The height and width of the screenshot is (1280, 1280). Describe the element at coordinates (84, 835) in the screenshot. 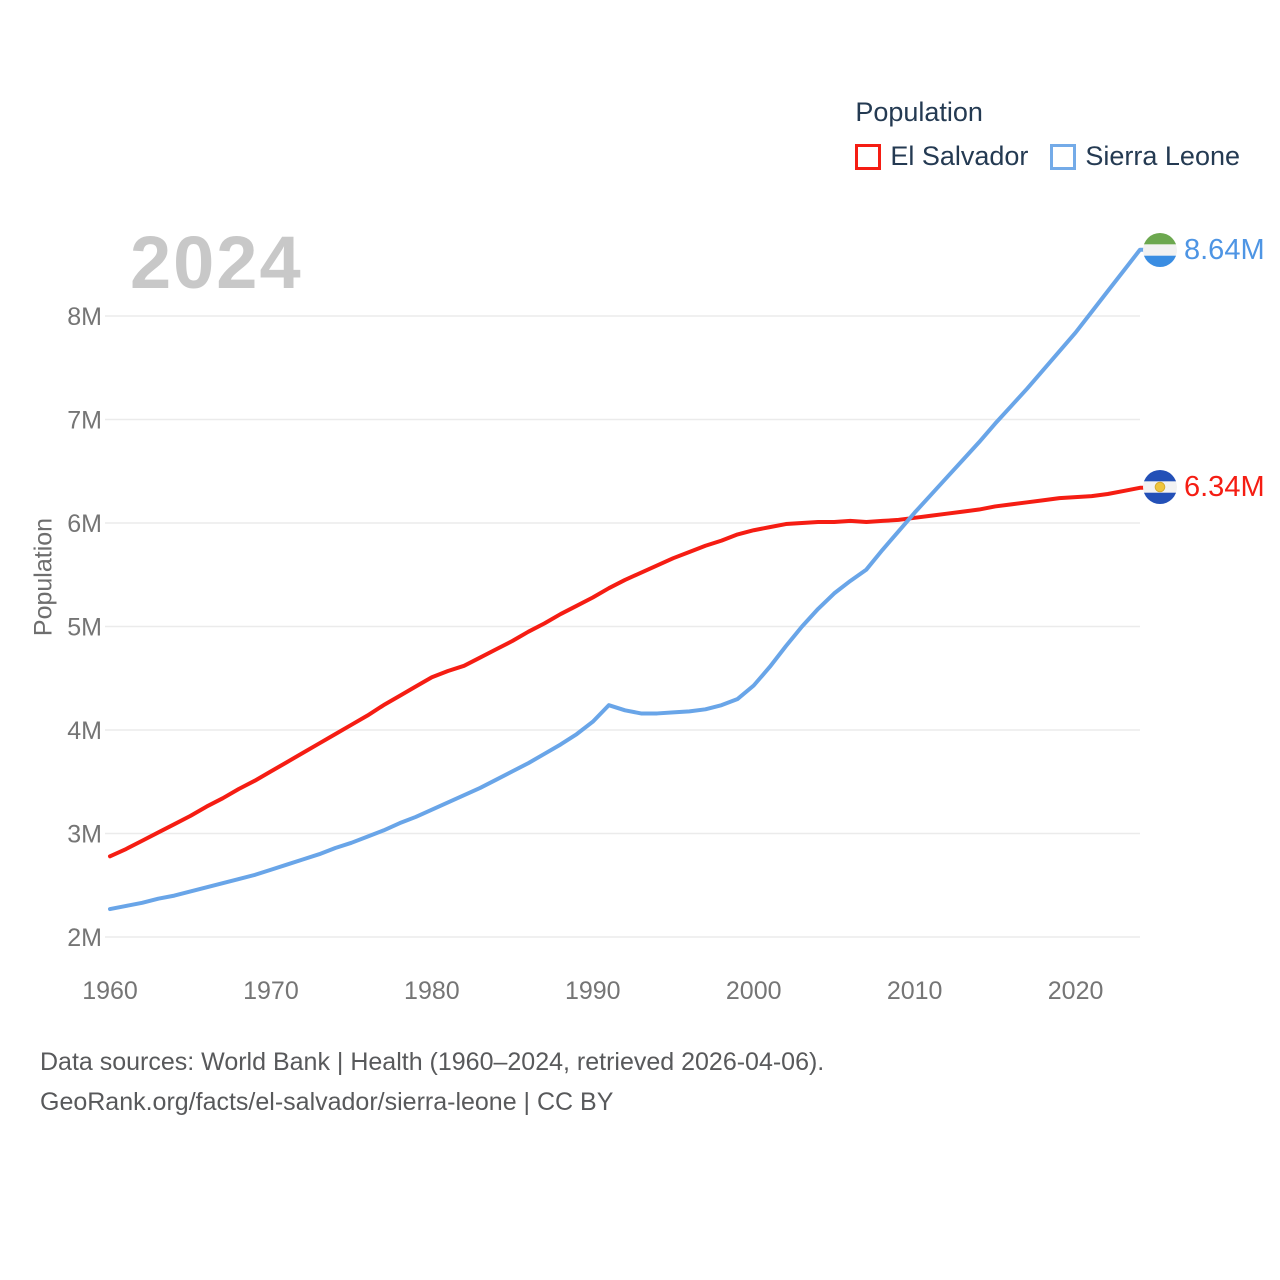

I see `y-tick-label: 3M` at that location.